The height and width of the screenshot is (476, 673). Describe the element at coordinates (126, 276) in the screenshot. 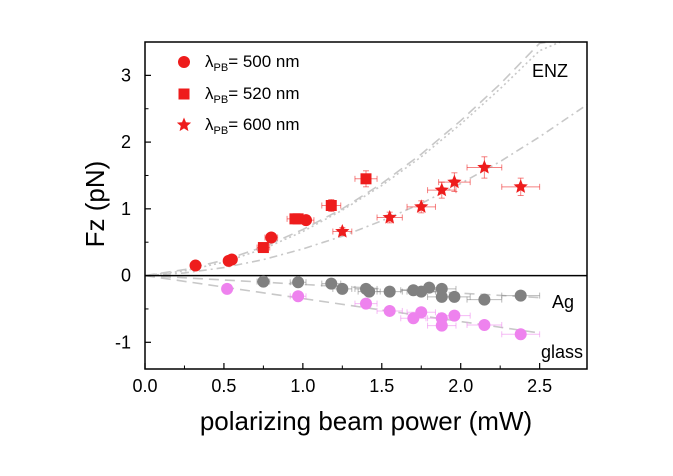

I see `y-tick-label: 0` at that location.